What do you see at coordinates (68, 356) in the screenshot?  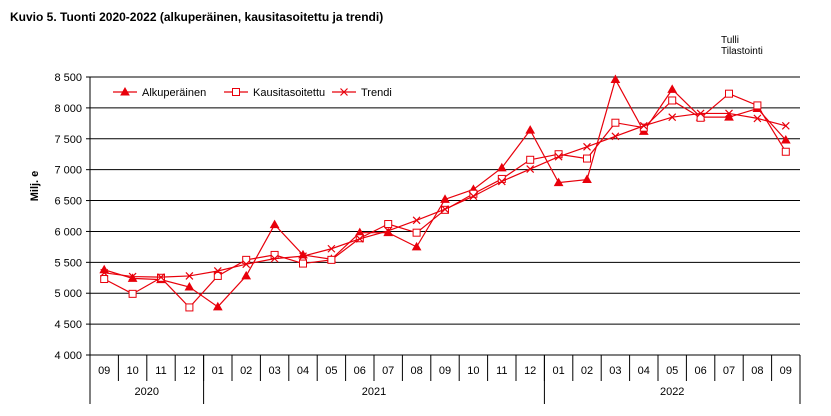 I see `y-tick-label: 4 000` at bounding box center [68, 356].